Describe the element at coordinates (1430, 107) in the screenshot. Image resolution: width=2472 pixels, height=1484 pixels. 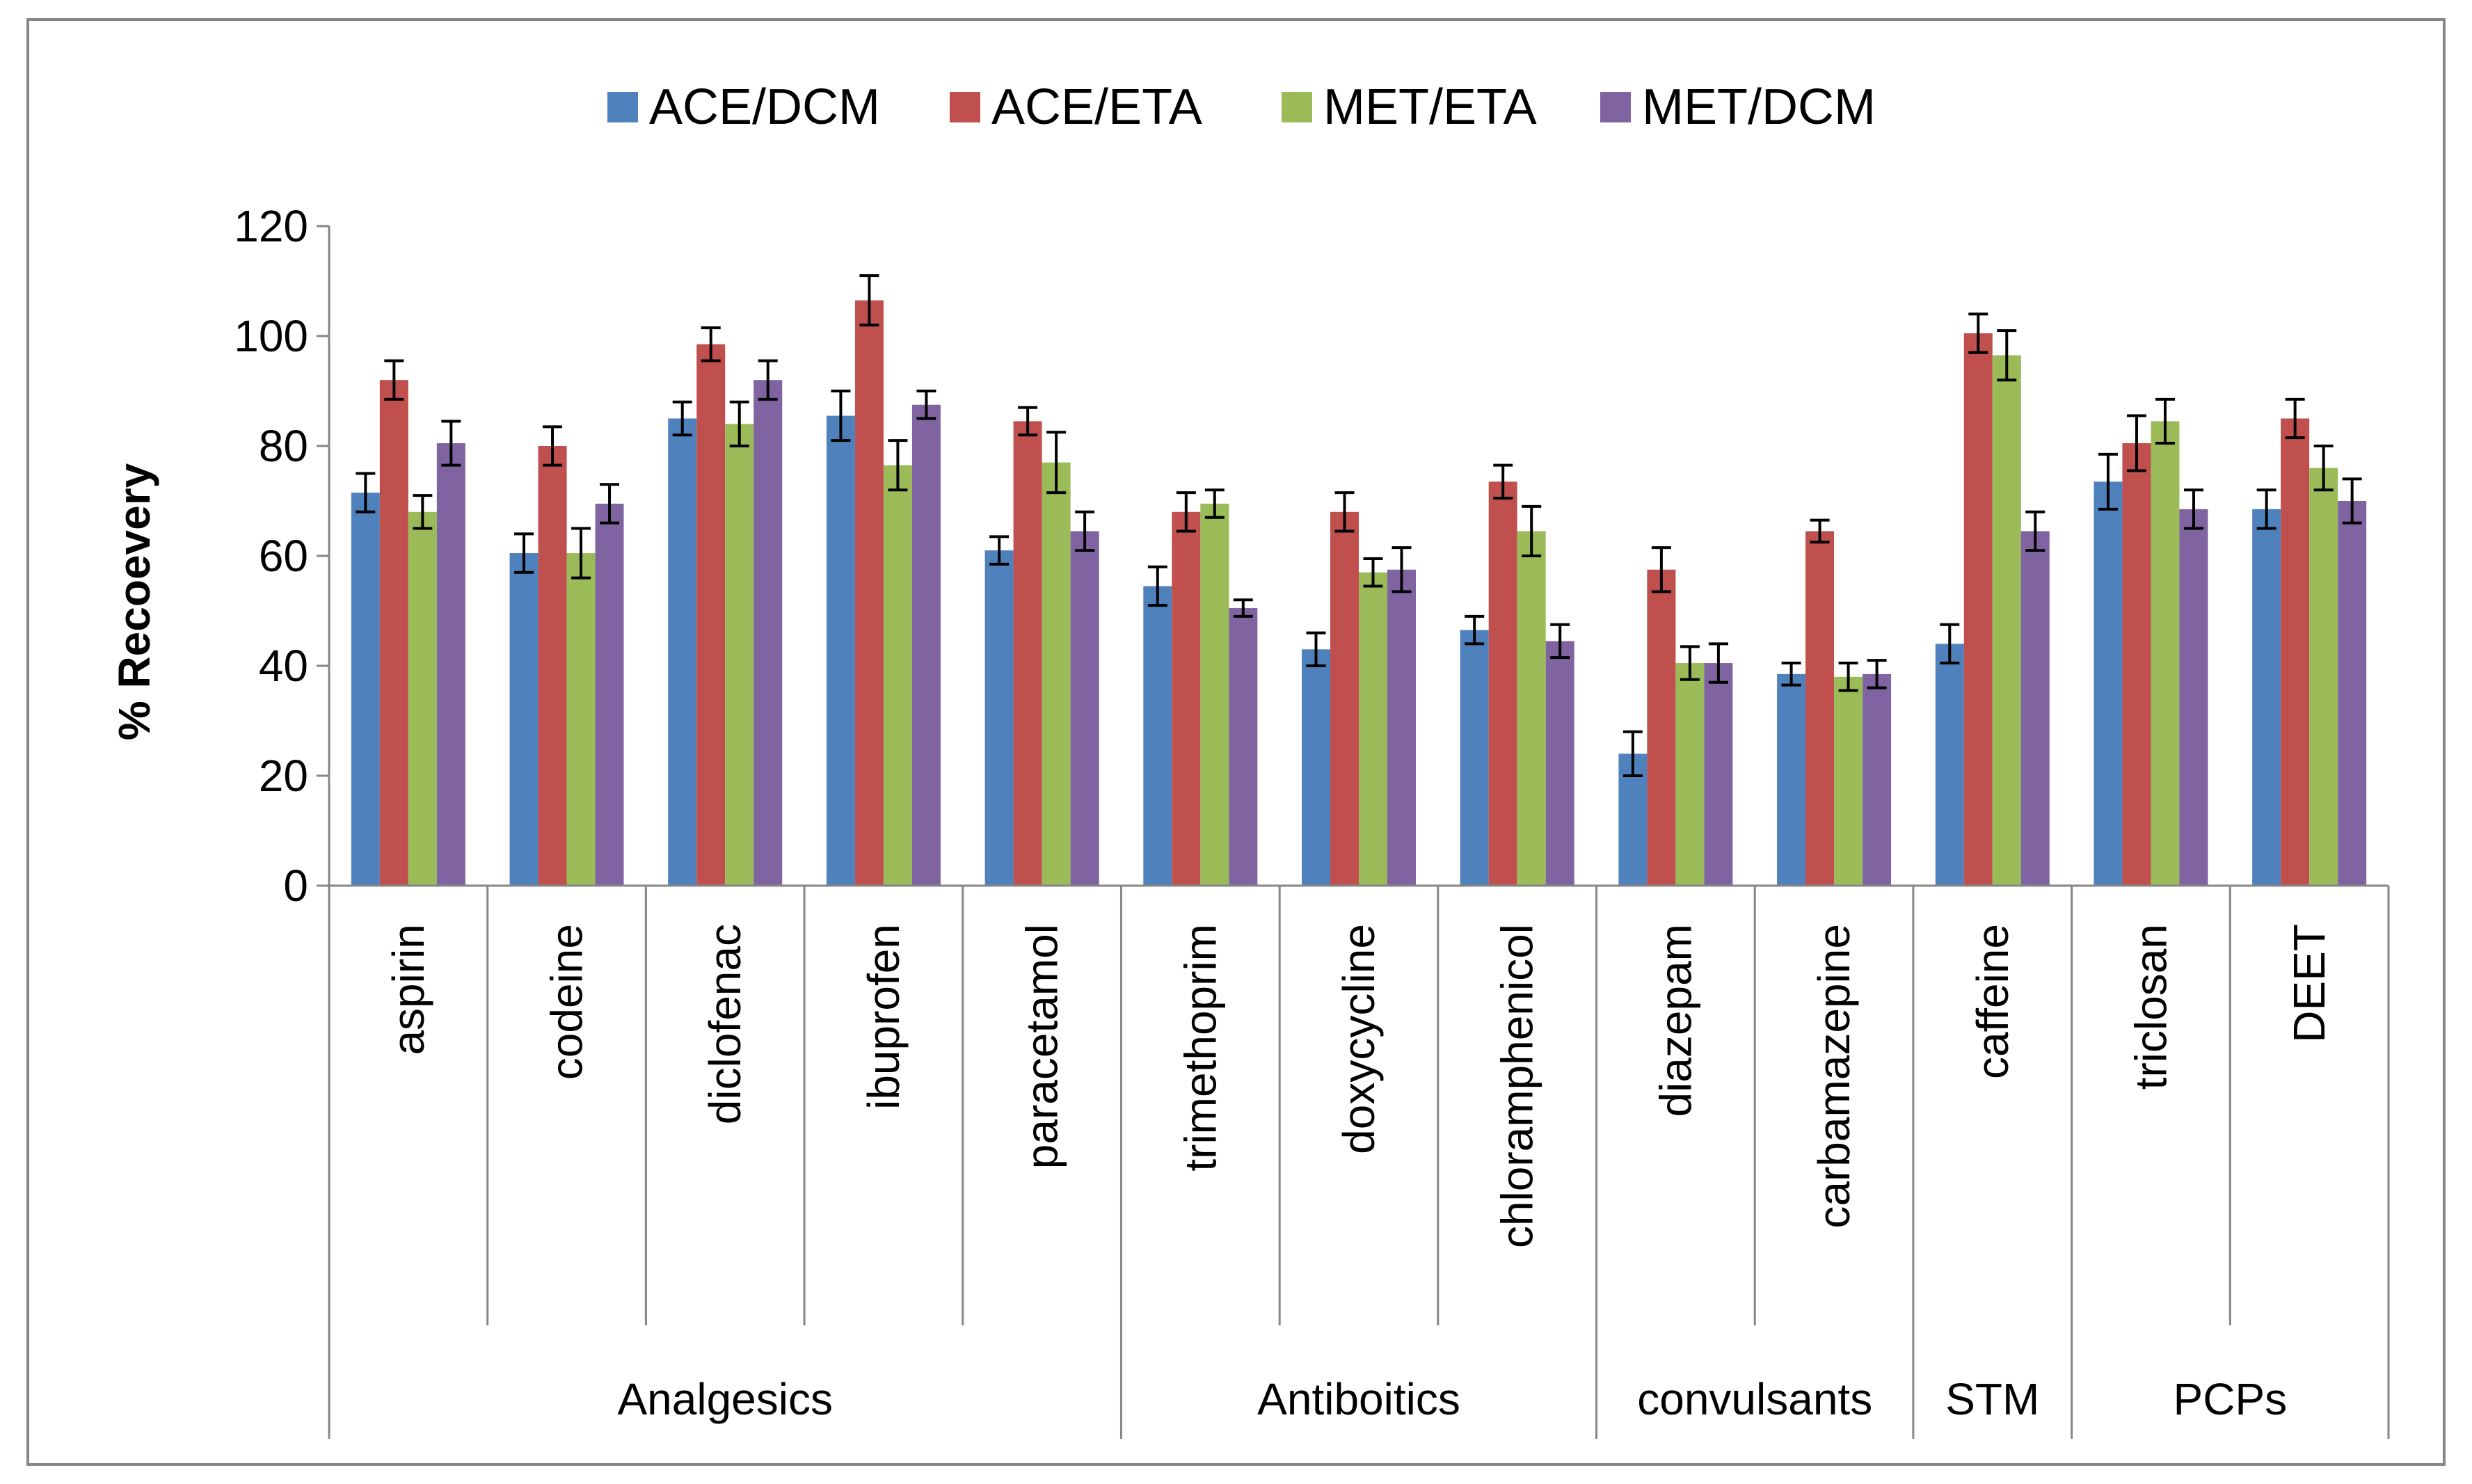
I see `legend-label: MET/ETA` at that location.